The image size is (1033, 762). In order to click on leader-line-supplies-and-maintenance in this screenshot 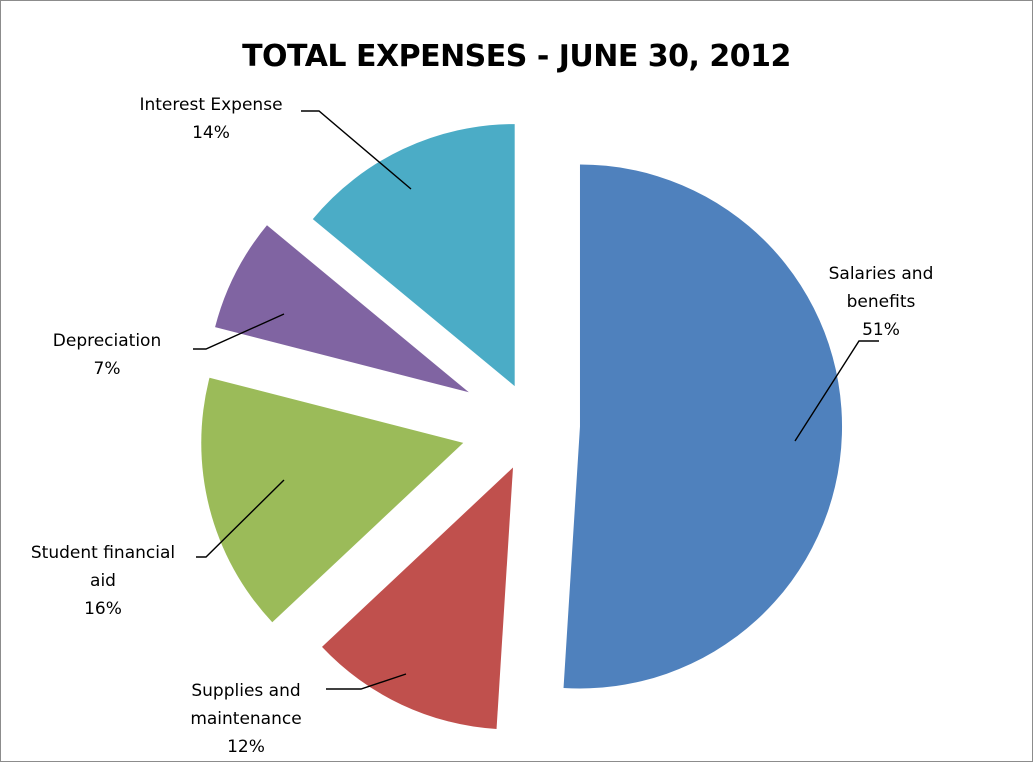, I will do `click(366, 681)`.